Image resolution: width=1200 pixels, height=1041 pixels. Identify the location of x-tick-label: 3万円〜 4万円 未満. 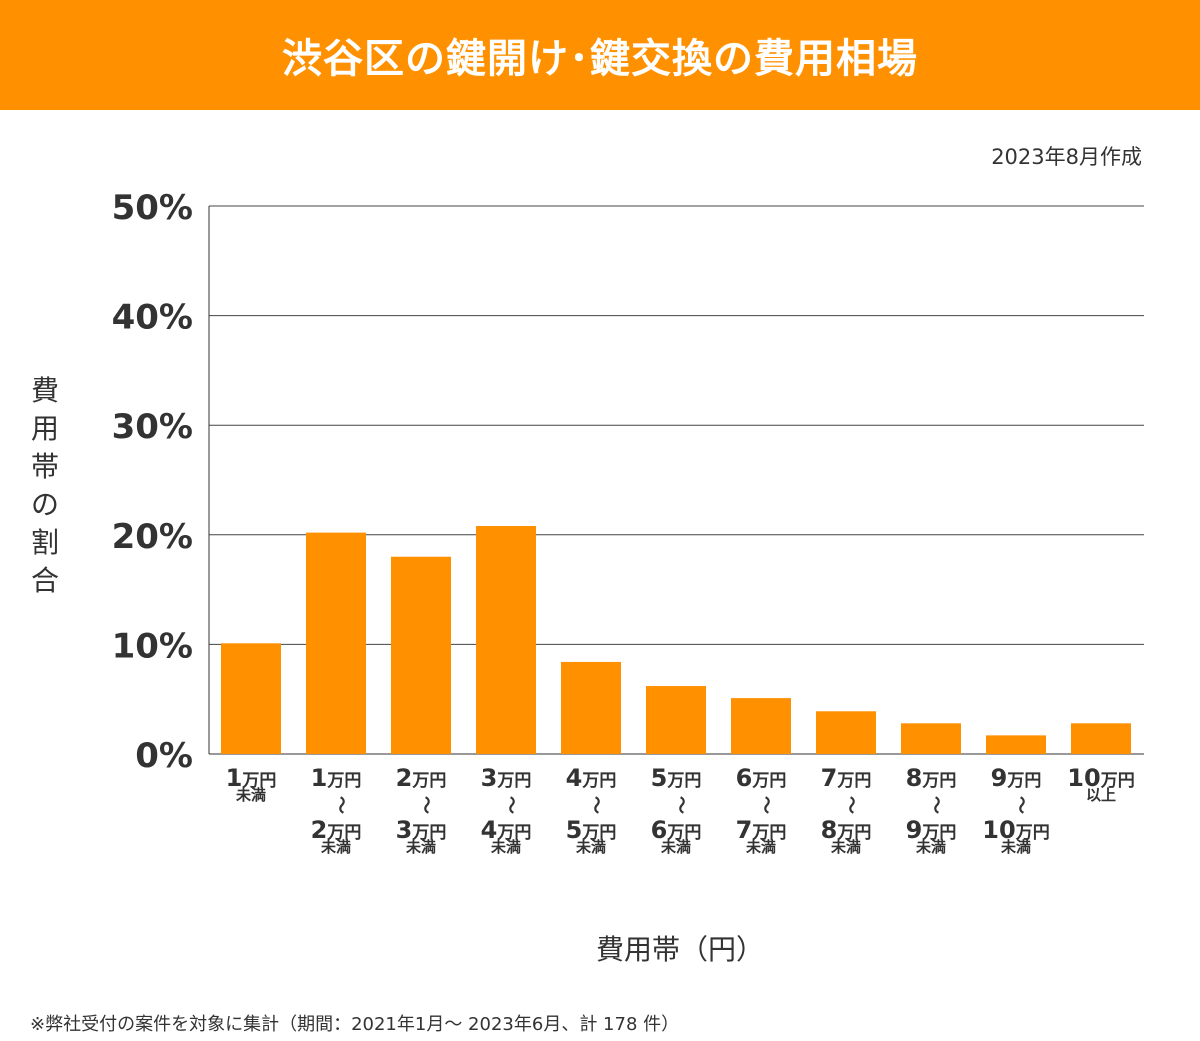
(506, 815).